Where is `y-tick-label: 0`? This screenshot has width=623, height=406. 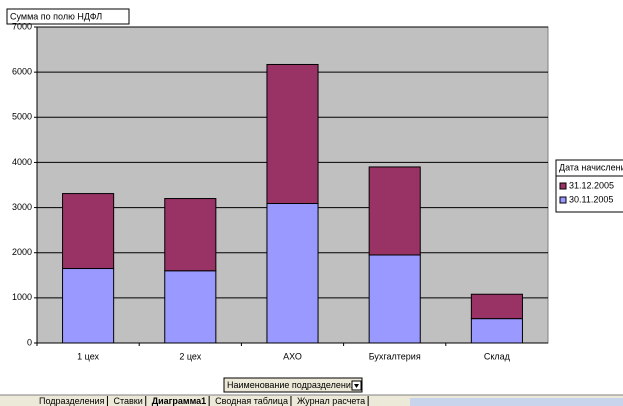
y-tick-label: 0 is located at coordinates (29, 342).